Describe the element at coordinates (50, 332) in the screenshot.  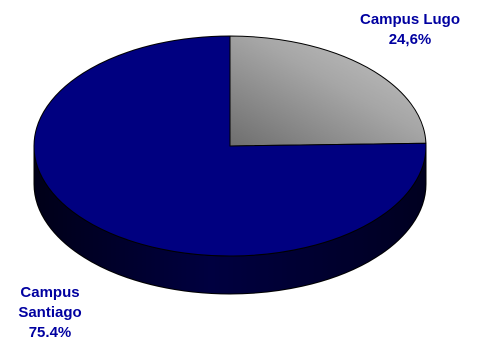
I see `slice-label-santiago-value: 75.4%` at that location.